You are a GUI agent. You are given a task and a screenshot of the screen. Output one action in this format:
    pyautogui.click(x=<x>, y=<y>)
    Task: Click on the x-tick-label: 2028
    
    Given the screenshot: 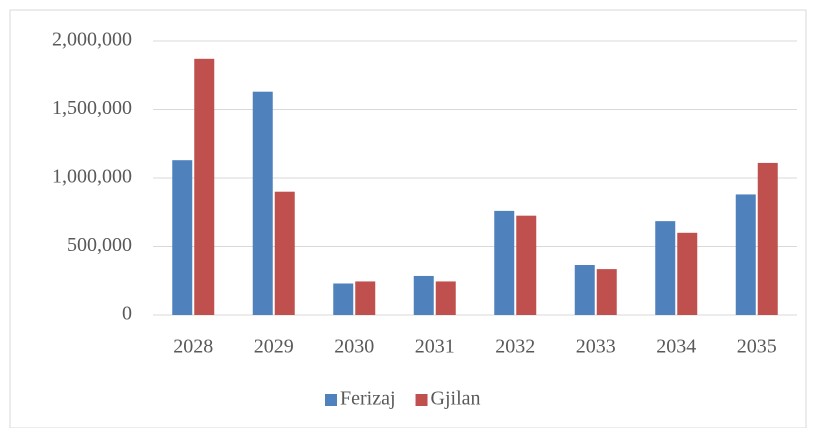 What is the action you would take?
    pyautogui.click(x=193, y=347)
    